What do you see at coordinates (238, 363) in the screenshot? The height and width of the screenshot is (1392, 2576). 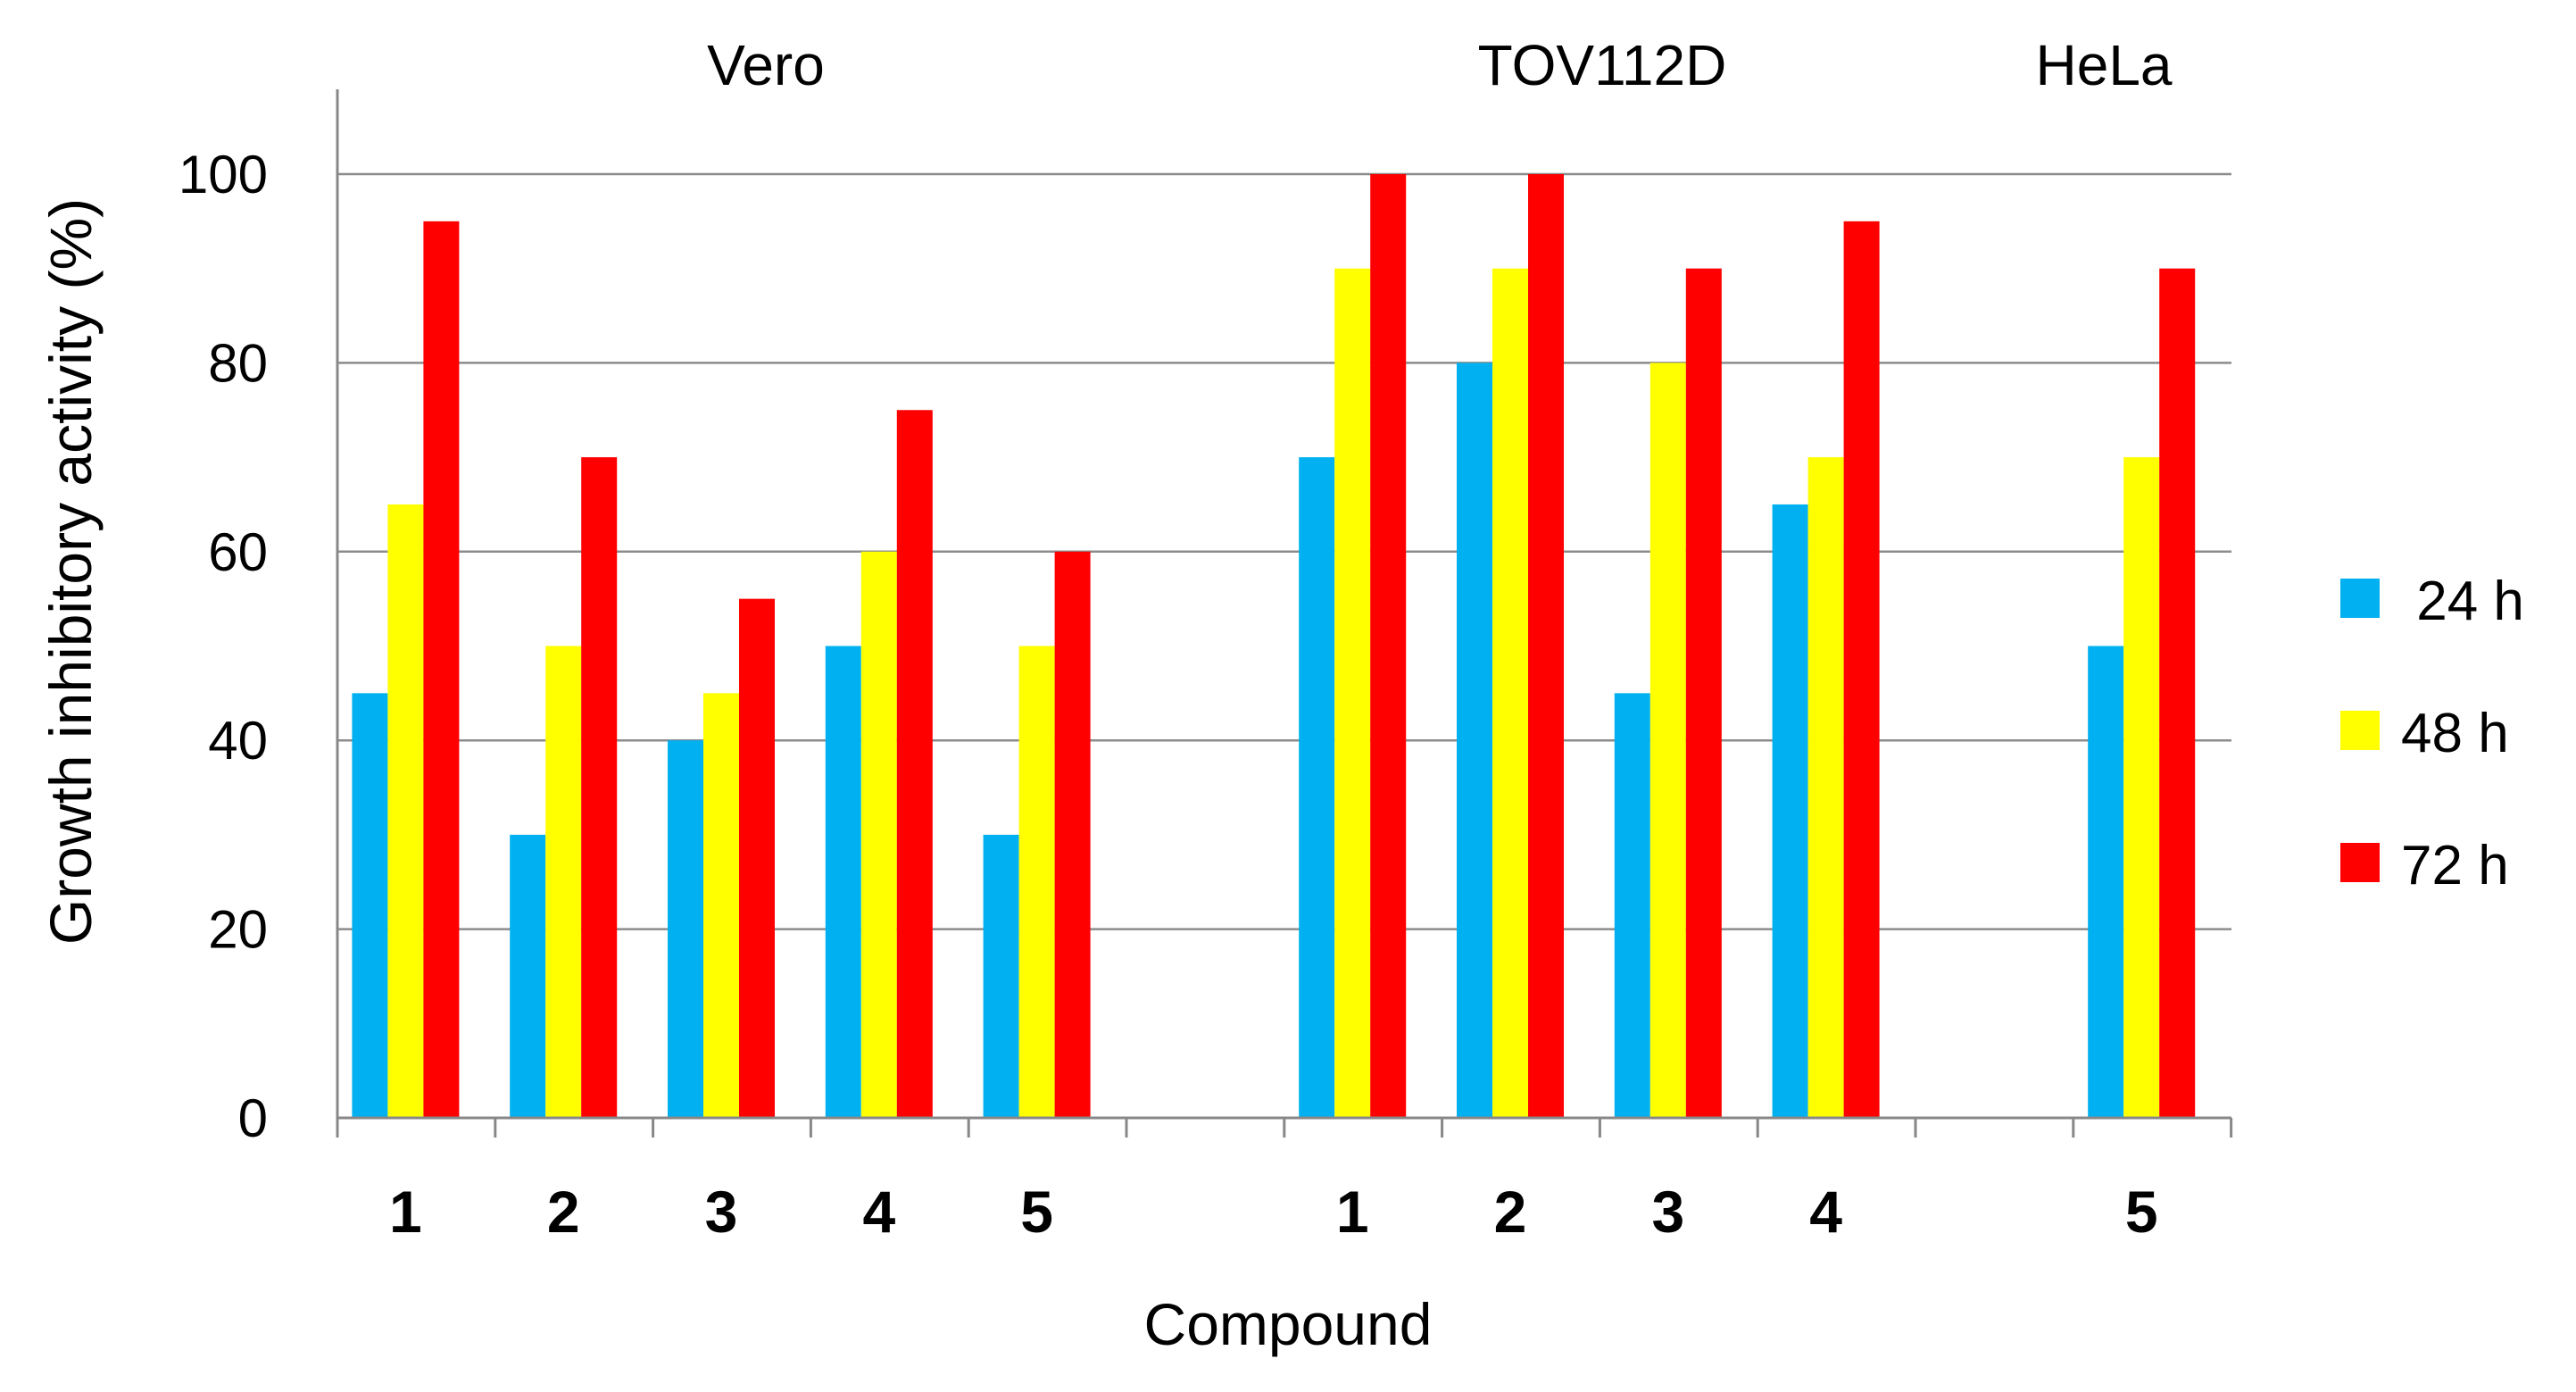 I see `y-tick-label: 80` at bounding box center [238, 363].